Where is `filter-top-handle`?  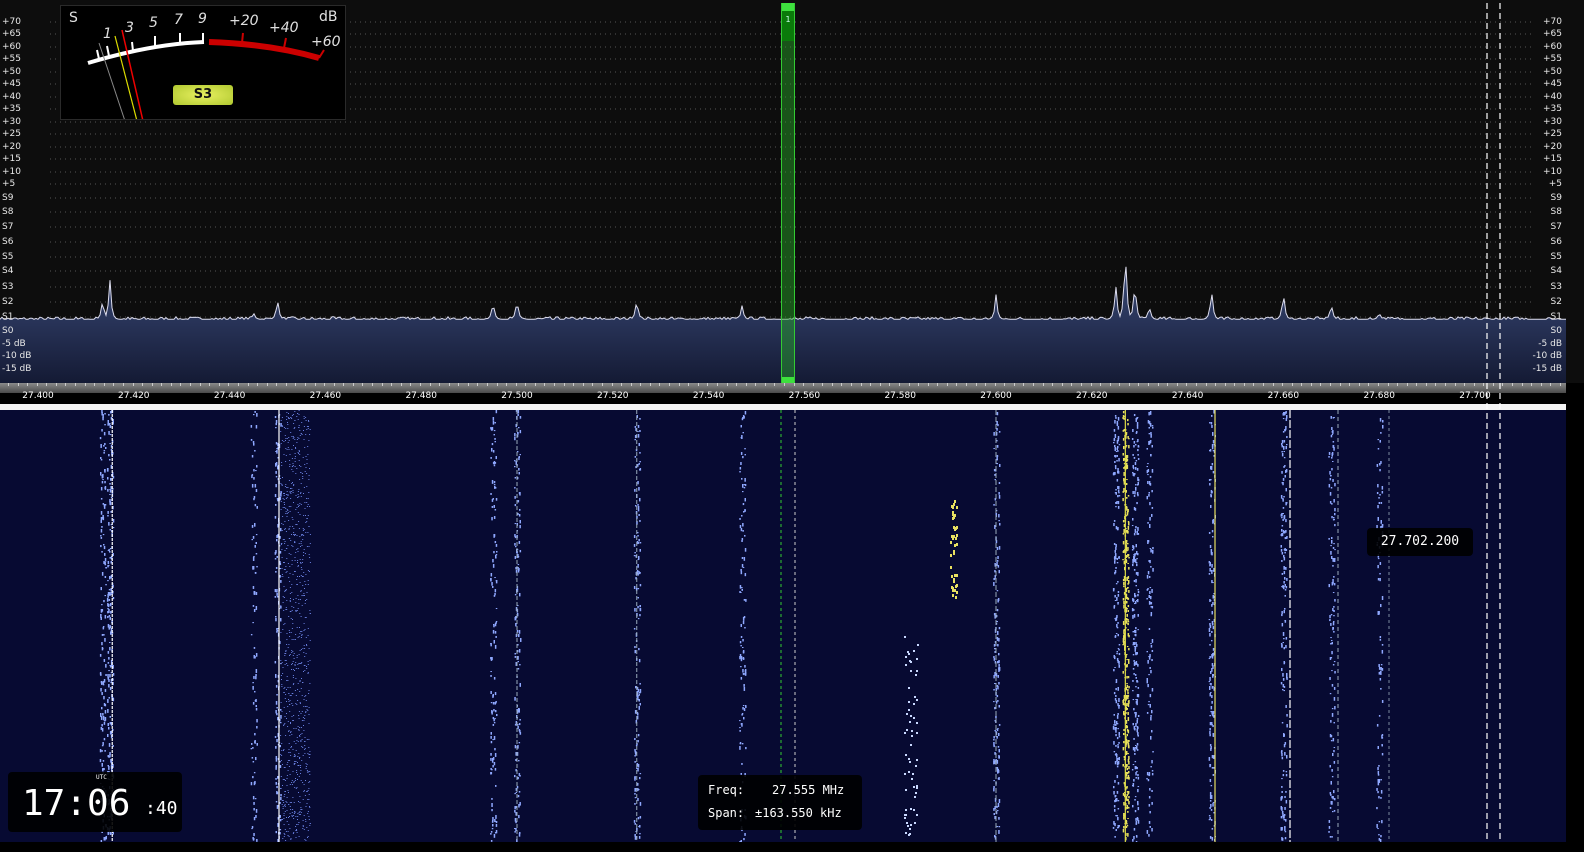
filter-top-handle is located at coordinates (788, 7).